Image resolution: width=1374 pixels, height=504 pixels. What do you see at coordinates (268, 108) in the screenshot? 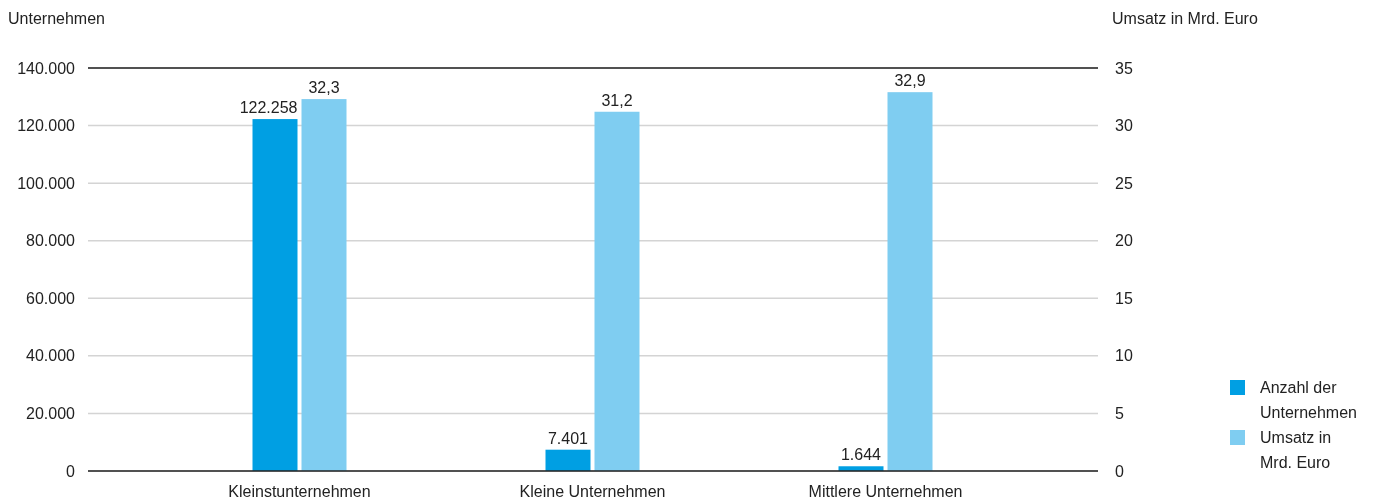
I see `data-label: 122.258` at bounding box center [268, 108].